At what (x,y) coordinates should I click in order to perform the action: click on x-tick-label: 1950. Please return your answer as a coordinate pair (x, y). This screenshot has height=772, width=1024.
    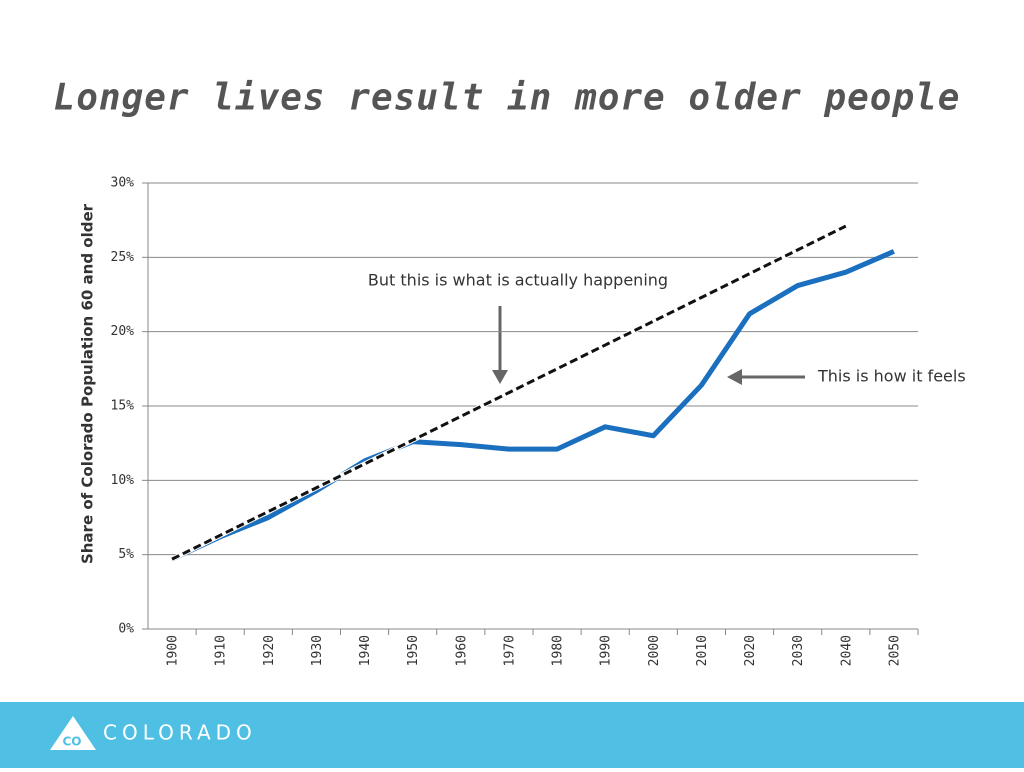
    Looking at the image, I should click on (413, 650).